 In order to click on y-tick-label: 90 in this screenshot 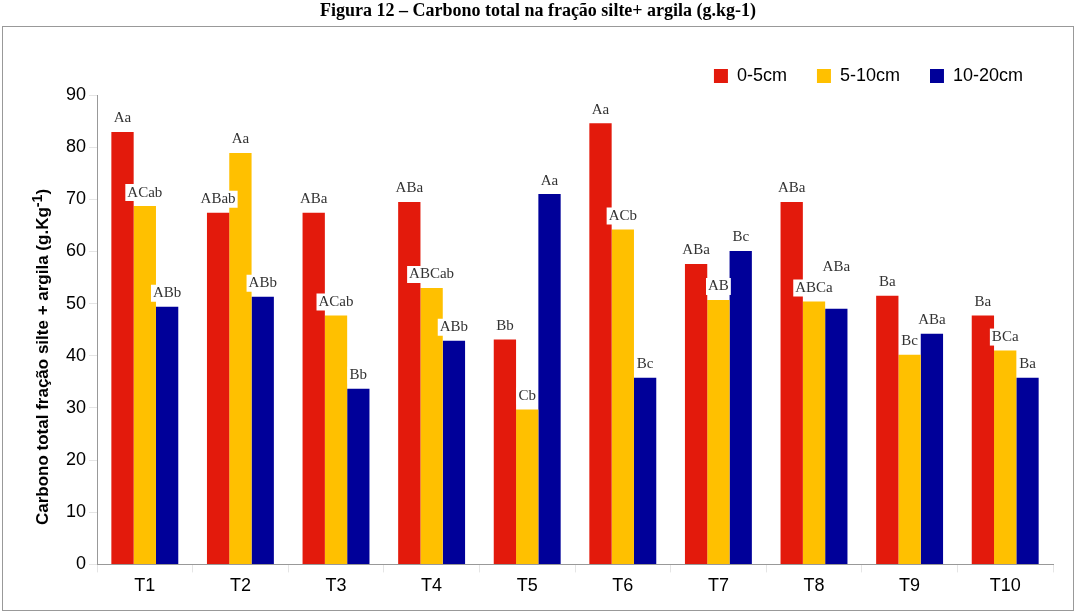, I will do `click(76, 93)`.